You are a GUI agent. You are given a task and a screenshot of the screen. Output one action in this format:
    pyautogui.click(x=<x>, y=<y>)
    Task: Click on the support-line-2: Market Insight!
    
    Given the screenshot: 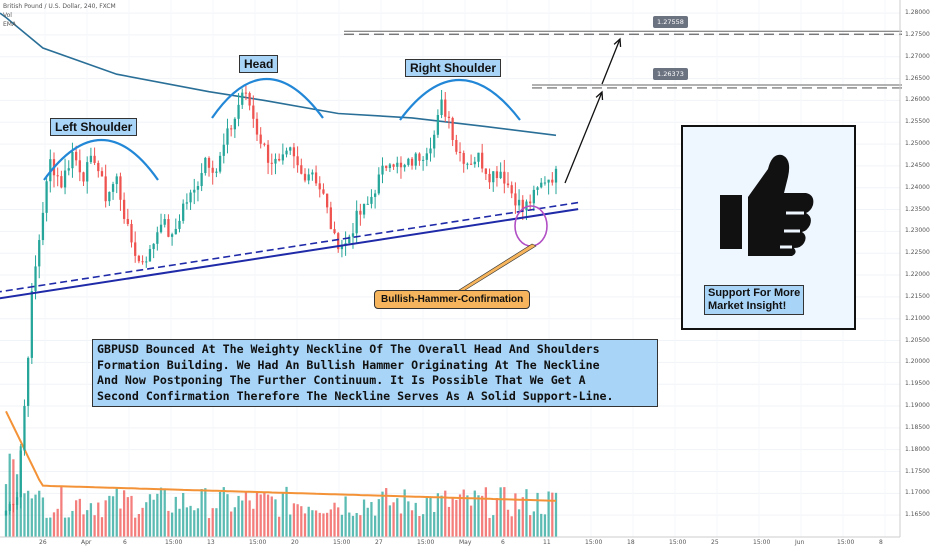 What is the action you would take?
    pyautogui.click(x=747, y=306)
    